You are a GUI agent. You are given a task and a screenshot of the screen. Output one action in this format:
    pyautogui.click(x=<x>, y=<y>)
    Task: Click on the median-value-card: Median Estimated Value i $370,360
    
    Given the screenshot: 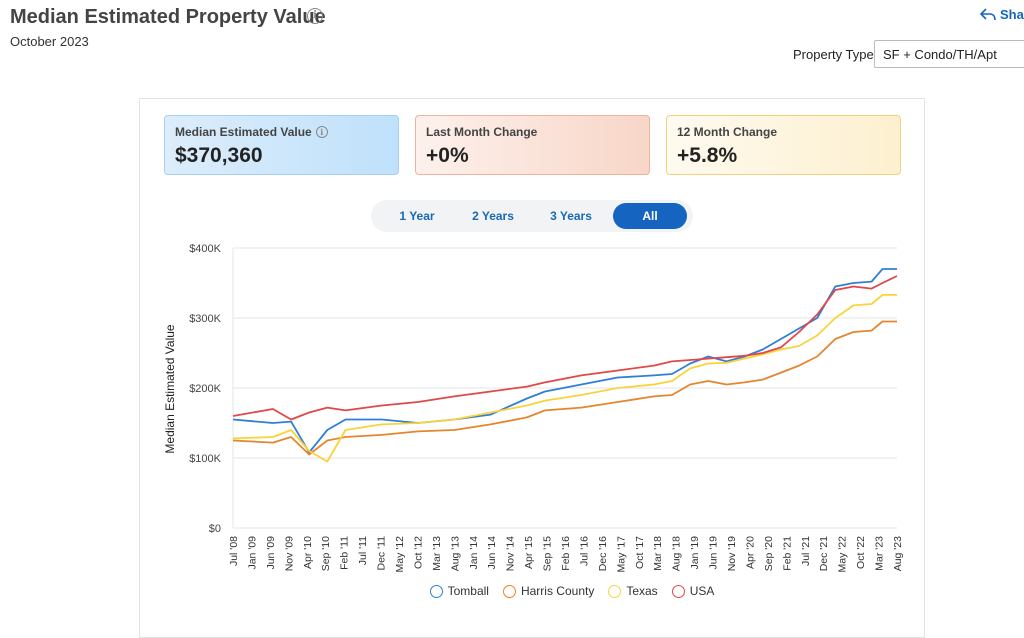 What is the action you would take?
    pyautogui.click(x=281, y=145)
    